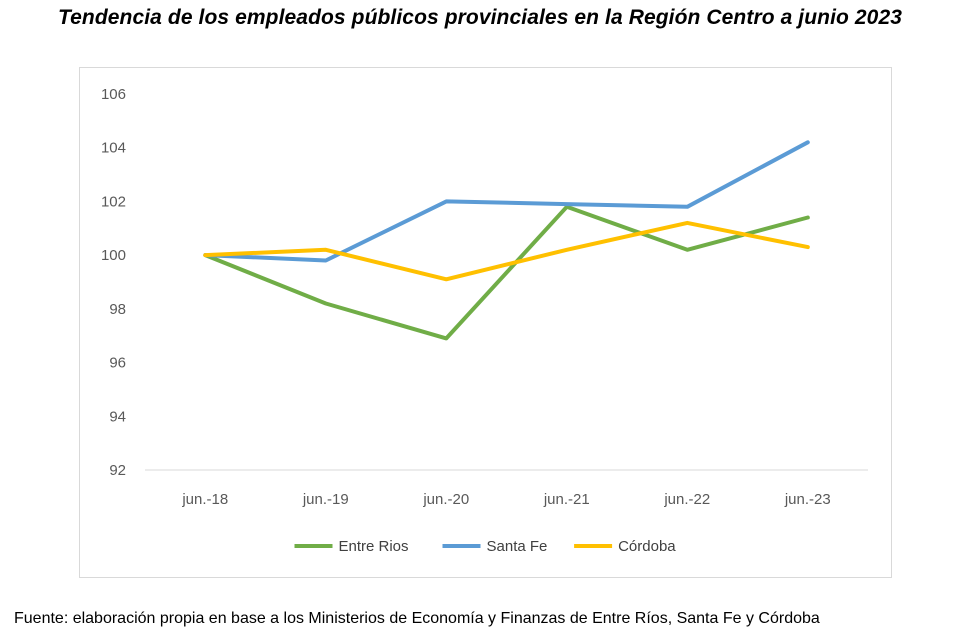 The image size is (960, 640). I want to click on y-tick-label: 92, so click(117, 470).